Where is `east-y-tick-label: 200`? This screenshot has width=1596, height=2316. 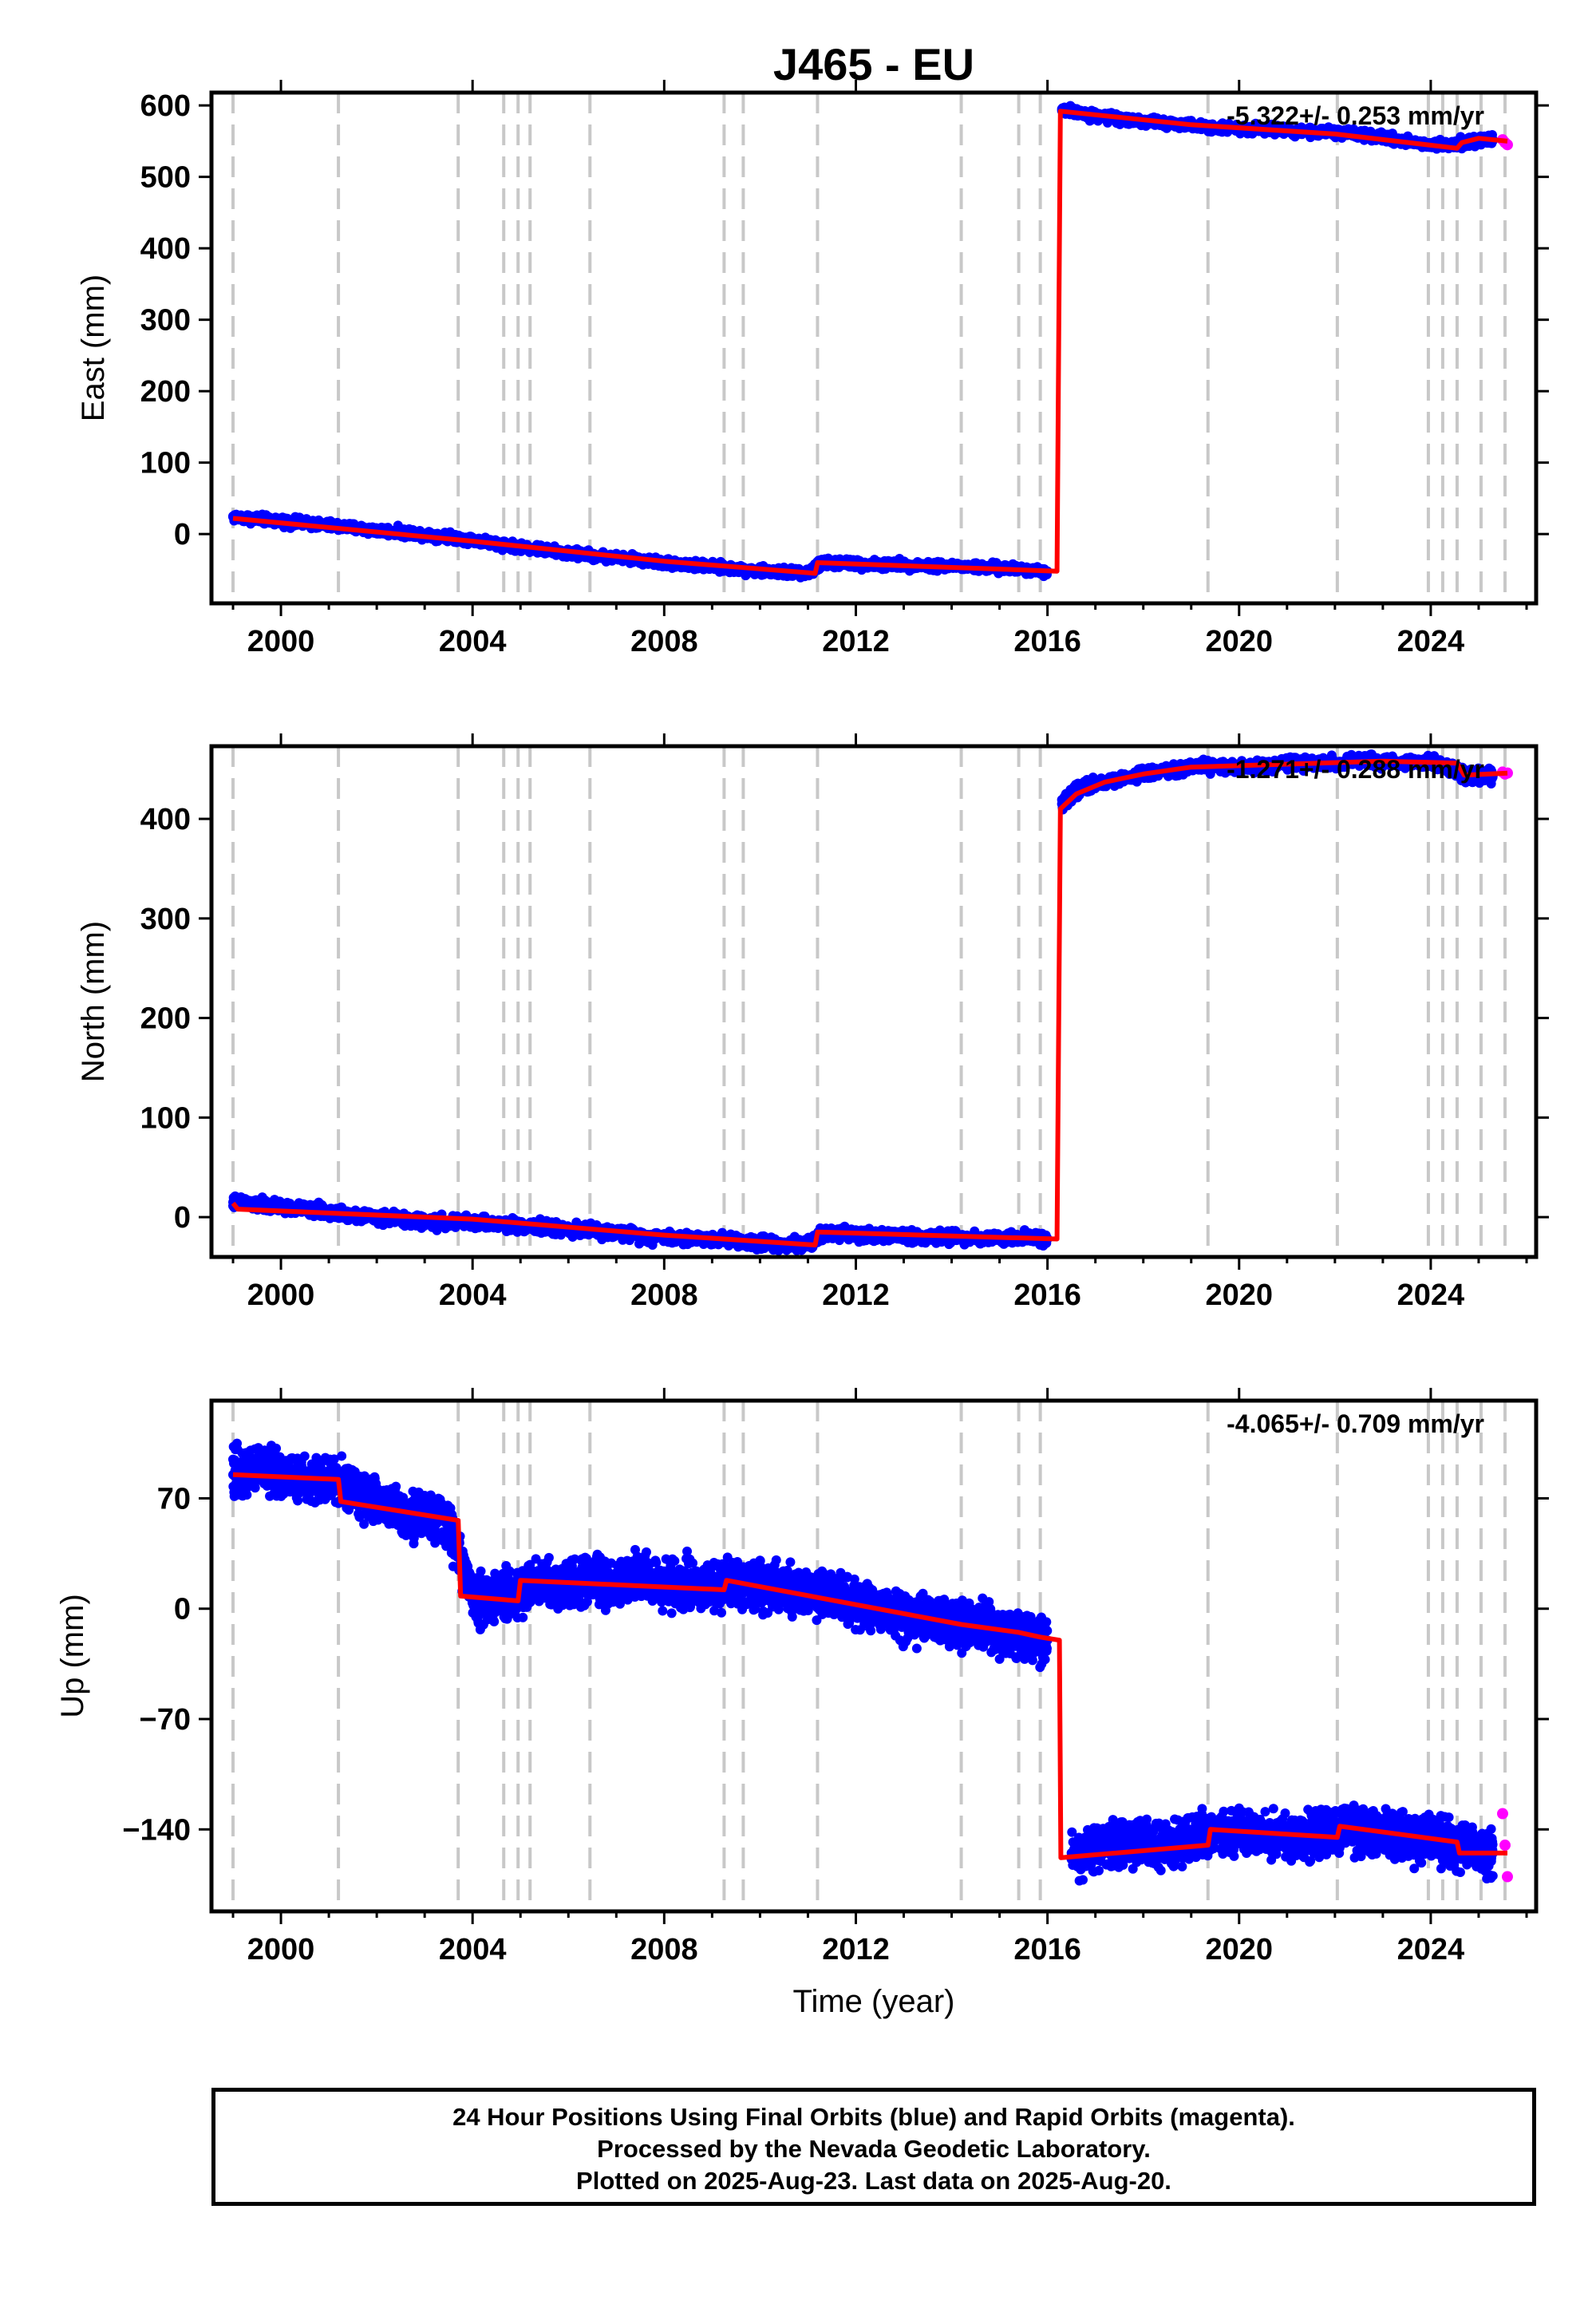 east-y-tick-label: 200 is located at coordinates (165, 392).